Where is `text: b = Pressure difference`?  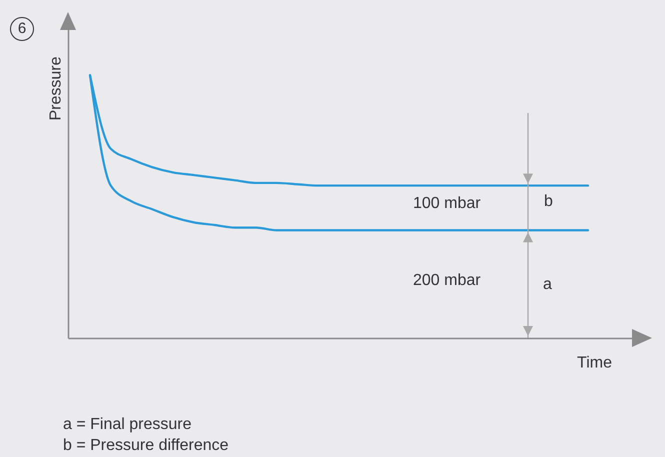 text: b = Pressure difference is located at coordinates (146, 446).